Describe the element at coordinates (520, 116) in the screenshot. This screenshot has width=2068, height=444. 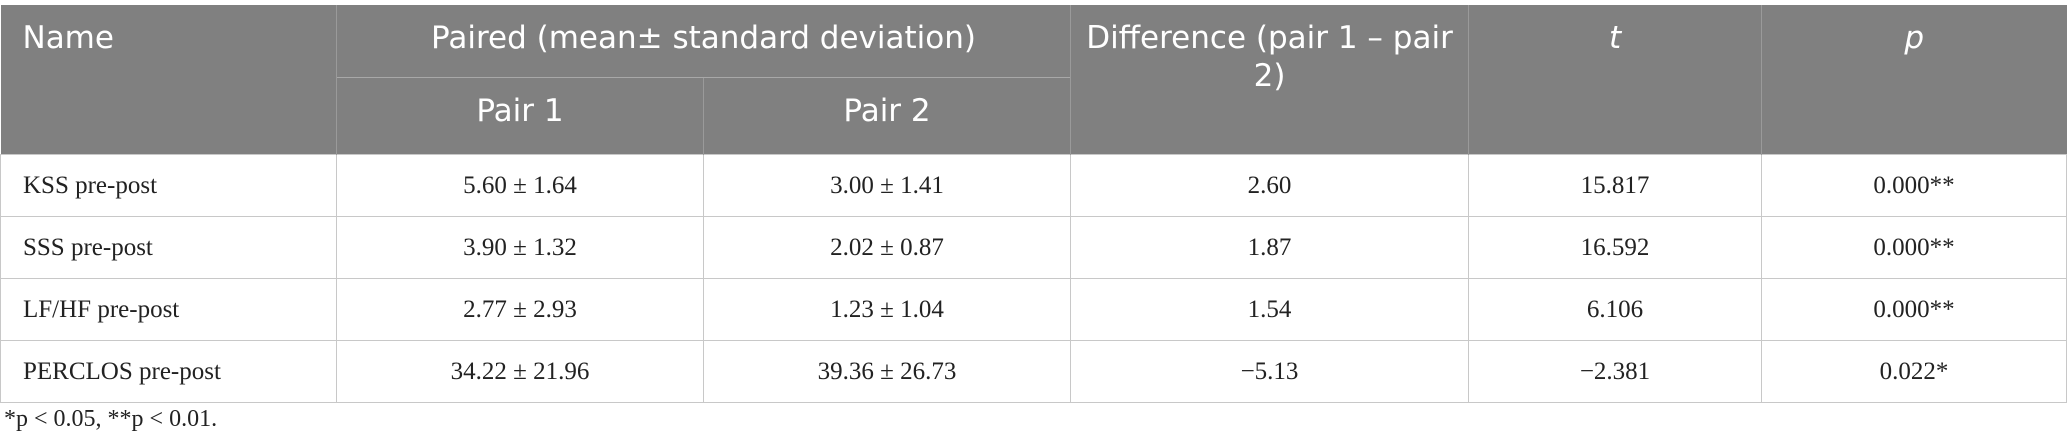
I see `header-cell: Pair 1` at that location.